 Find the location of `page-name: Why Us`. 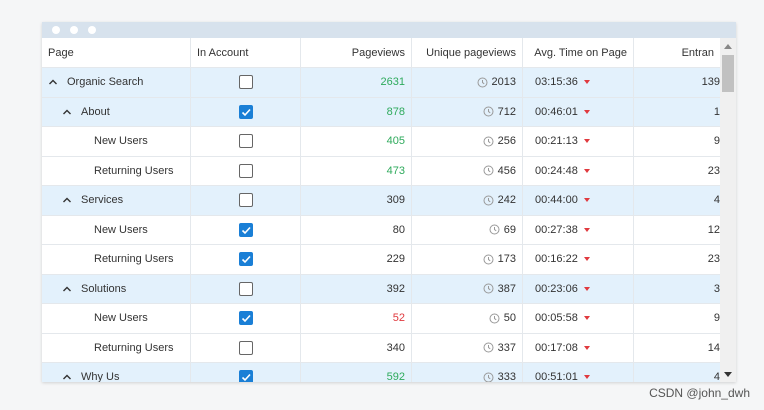

page-name: Why Us is located at coordinates (100, 376).